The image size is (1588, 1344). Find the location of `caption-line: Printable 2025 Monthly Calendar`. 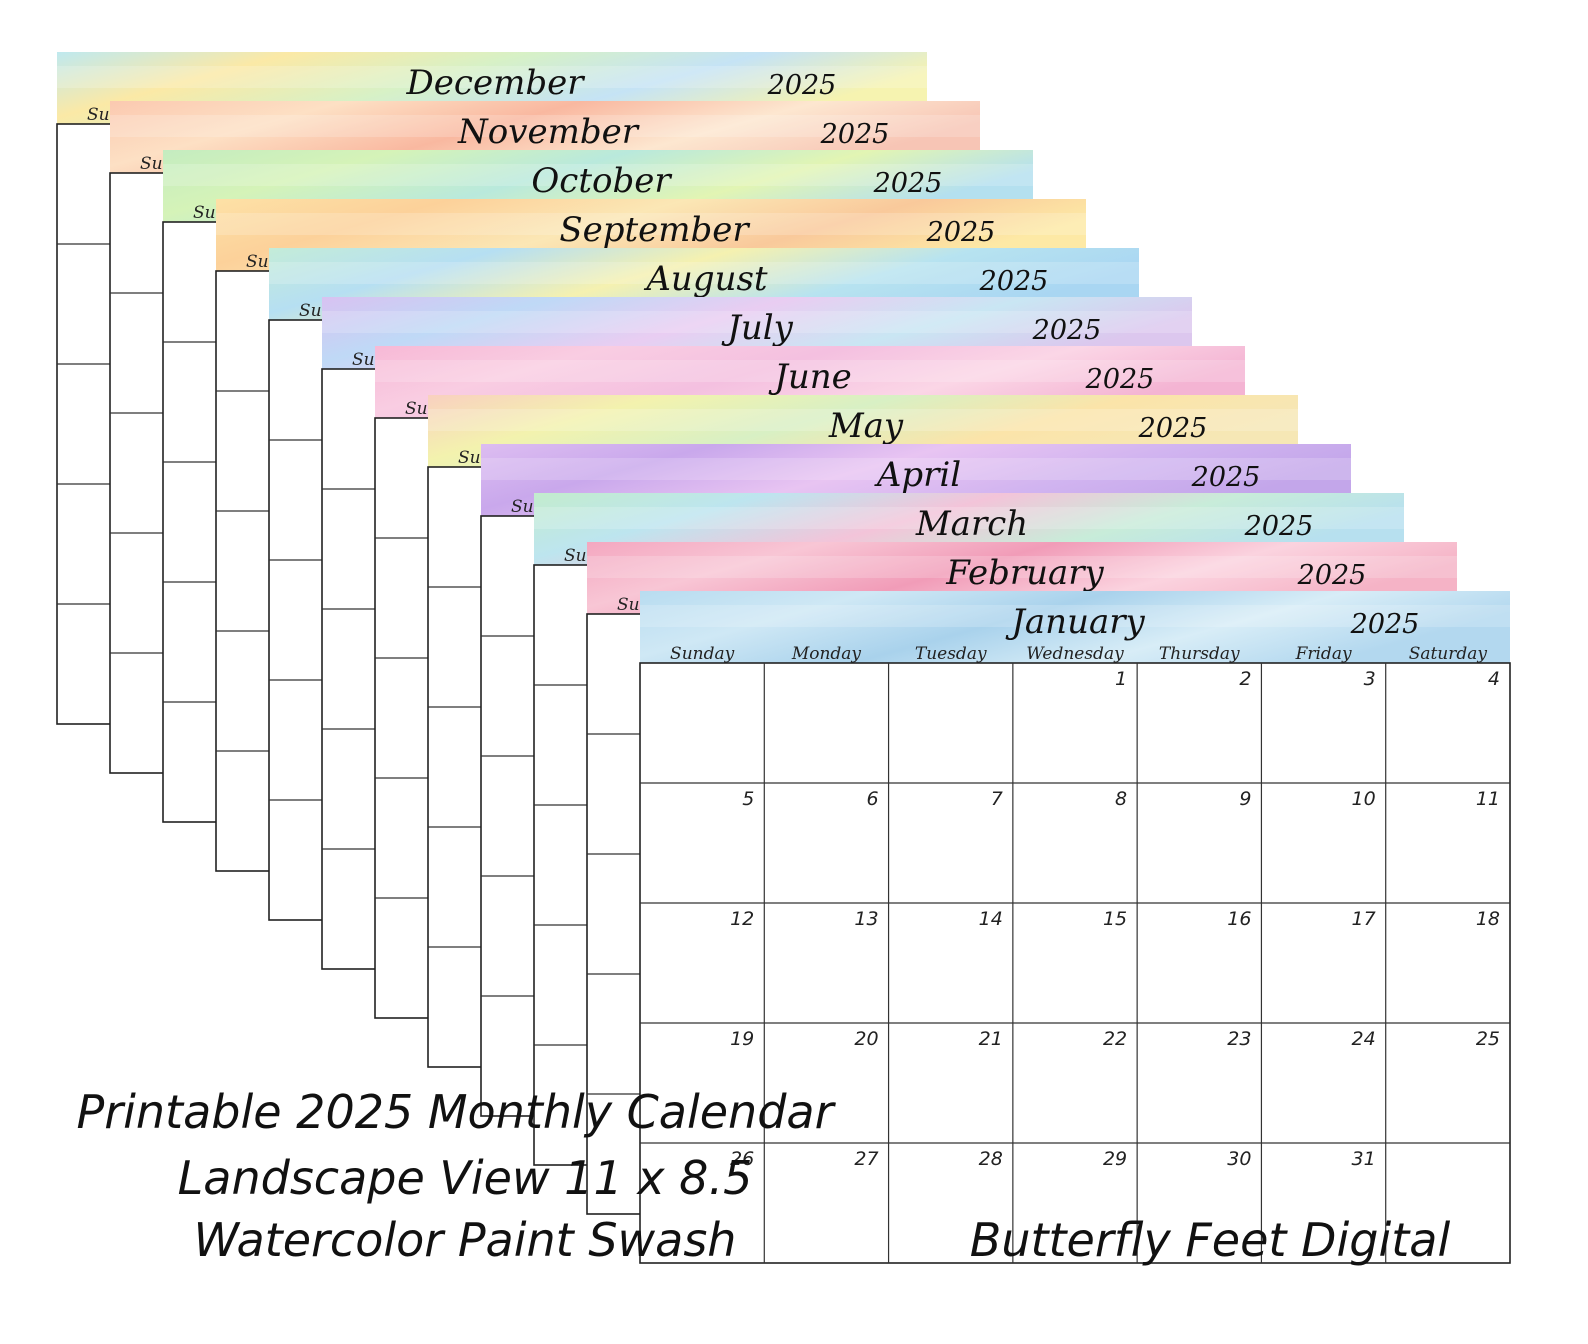

caption-line: Printable 2025 Monthly Calendar is located at coordinates (456, 1112).